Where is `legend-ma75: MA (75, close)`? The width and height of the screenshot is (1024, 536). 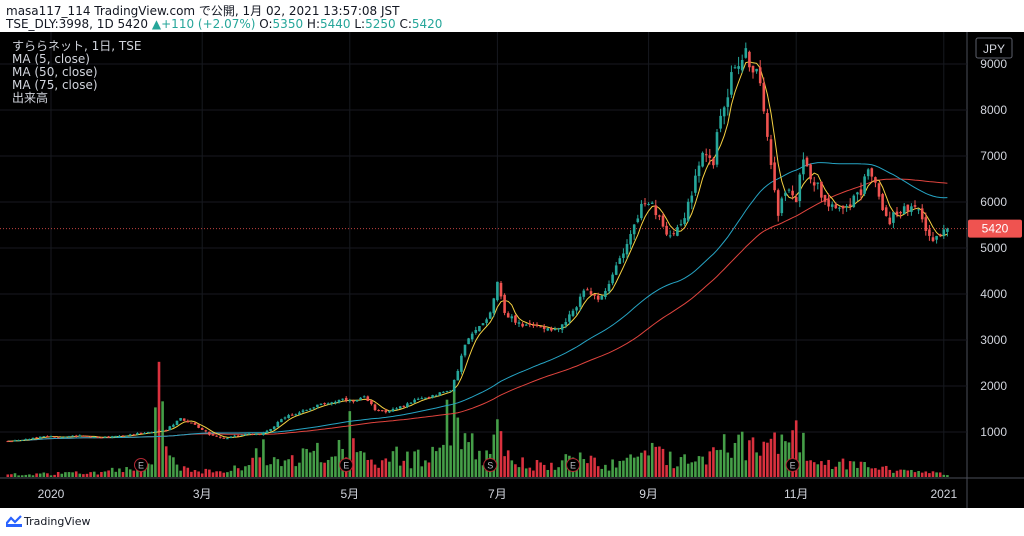 legend-ma75: MA (75, close) is located at coordinates (55, 85).